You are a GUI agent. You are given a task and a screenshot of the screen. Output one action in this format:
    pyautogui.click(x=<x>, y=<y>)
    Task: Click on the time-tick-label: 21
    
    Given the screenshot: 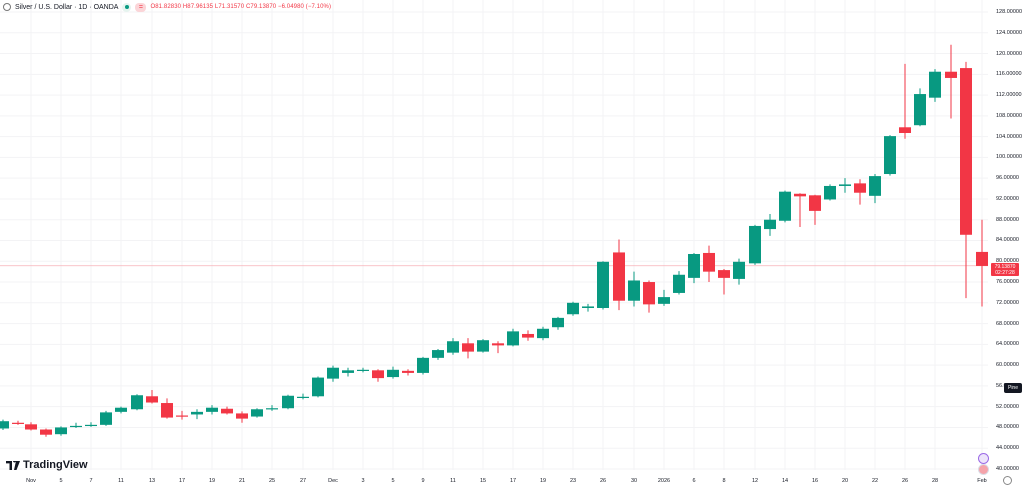 What is the action you would take?
    pyautogui.click(x=242, y=481)
    